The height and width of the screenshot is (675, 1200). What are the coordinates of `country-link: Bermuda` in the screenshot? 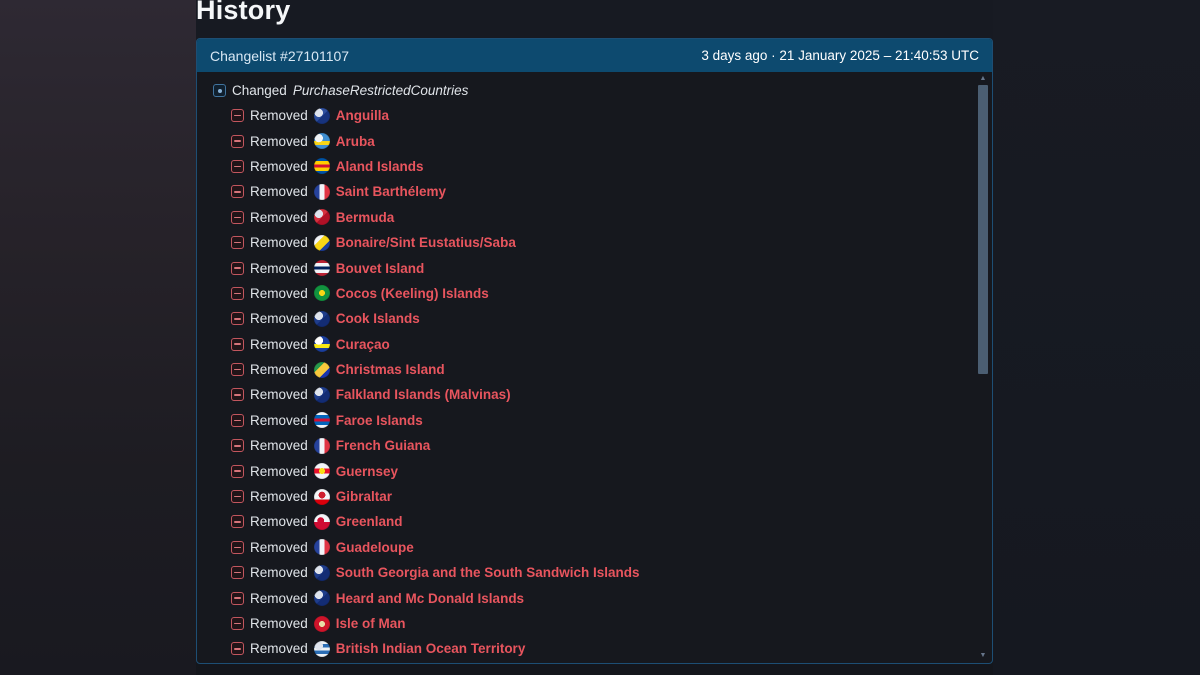 It's located at (365, 217).